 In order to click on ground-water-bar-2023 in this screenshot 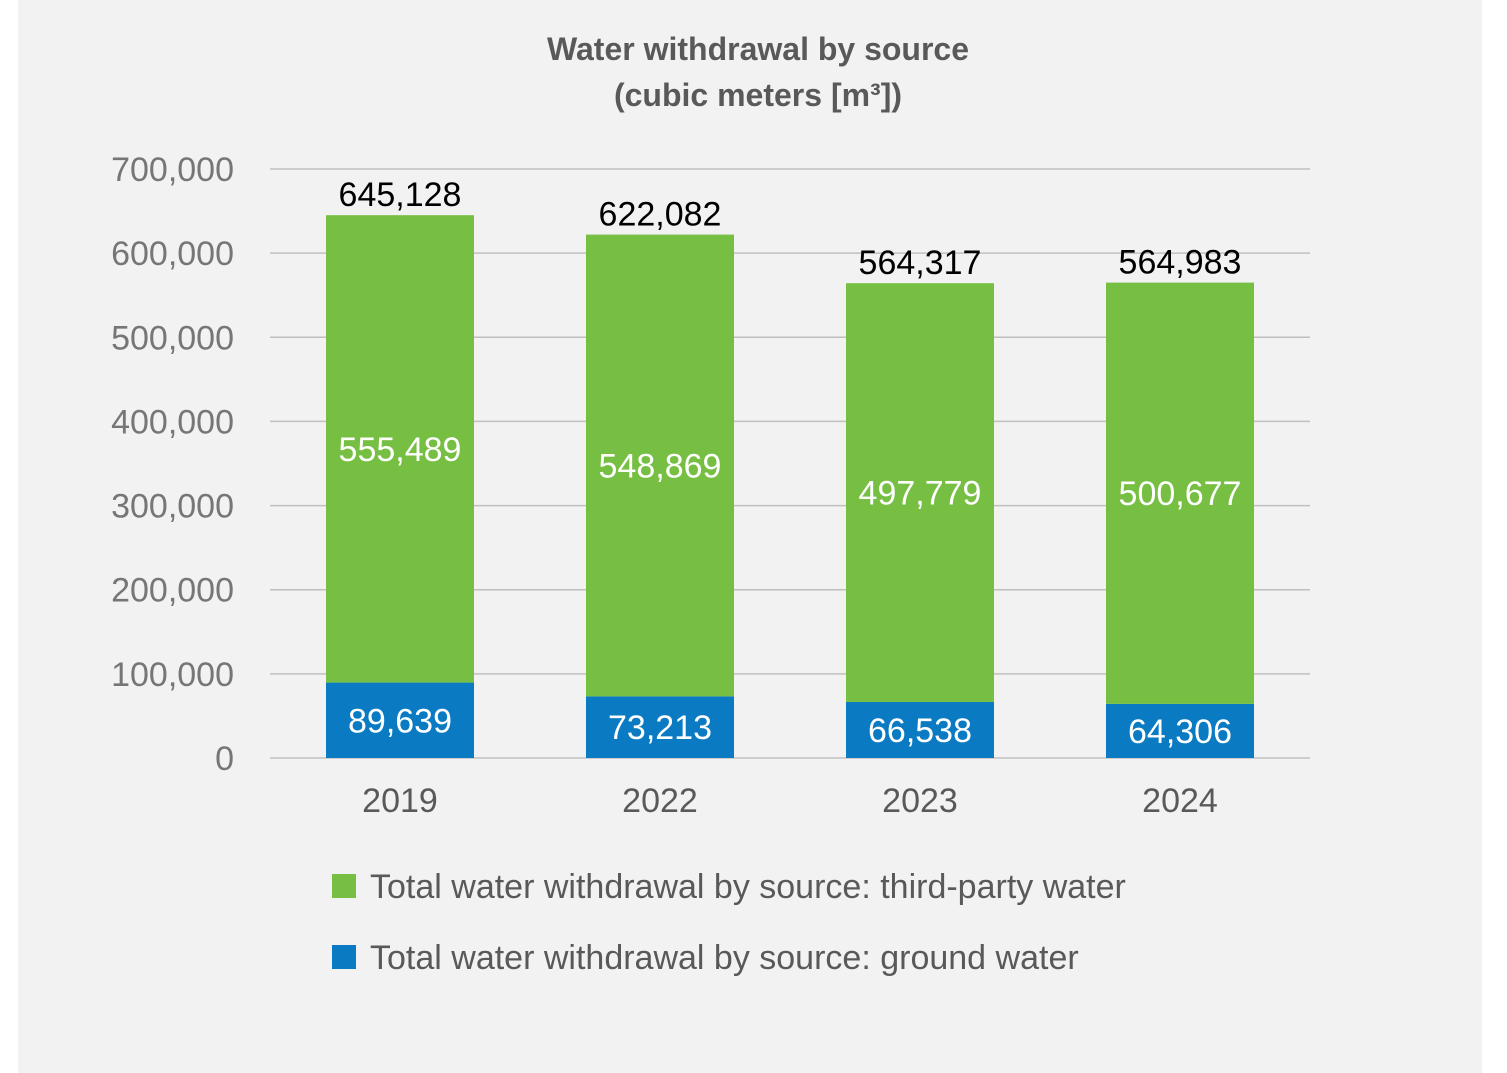, I will do `click(920, 730)`.